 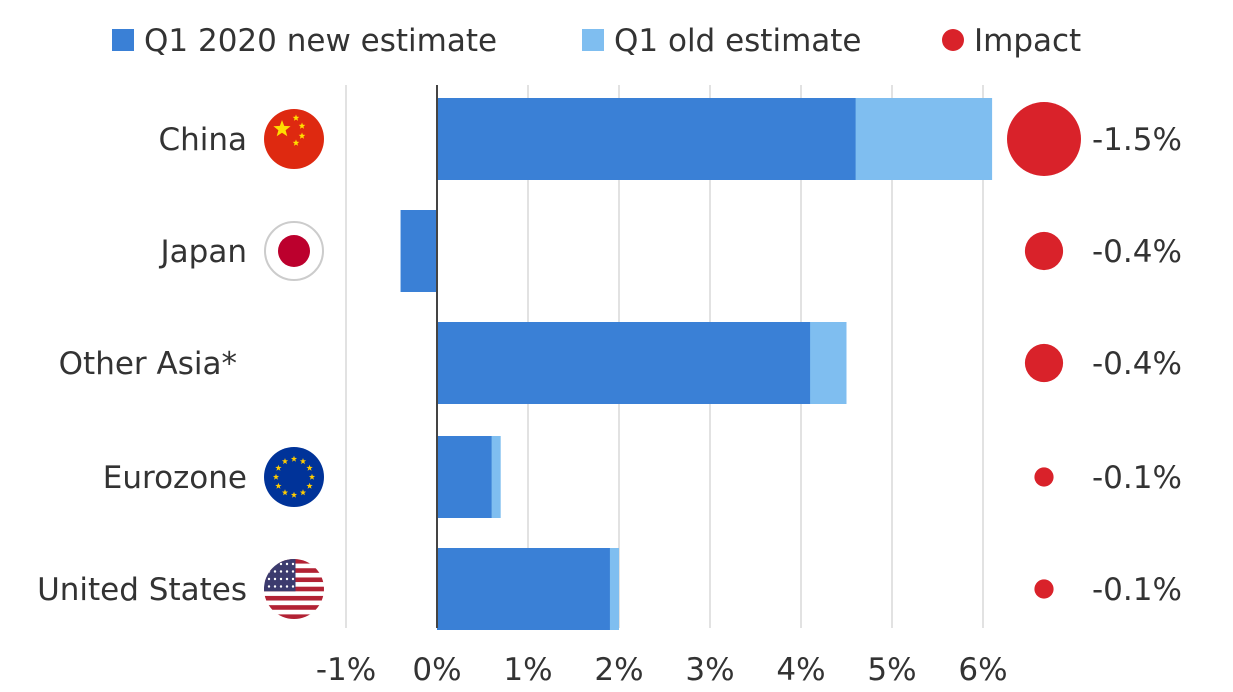 What do you see at coordinates (294, 589) in the screenshot?
I see `us-flag-icon` at bounding box center [294, 589].